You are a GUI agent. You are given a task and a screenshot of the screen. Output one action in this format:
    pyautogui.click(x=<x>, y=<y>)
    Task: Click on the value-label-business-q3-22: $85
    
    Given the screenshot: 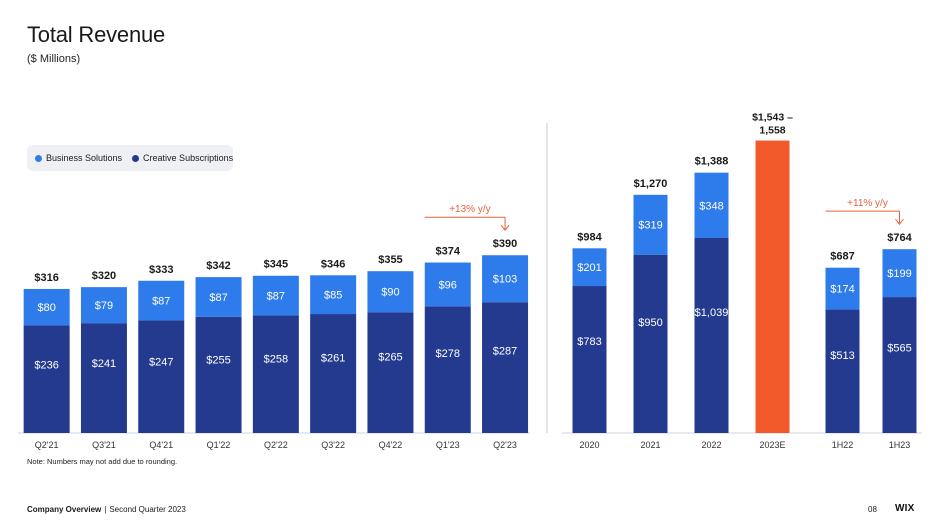 What is the action you would take?
    pyautogui.click(x=333, y=296)
    